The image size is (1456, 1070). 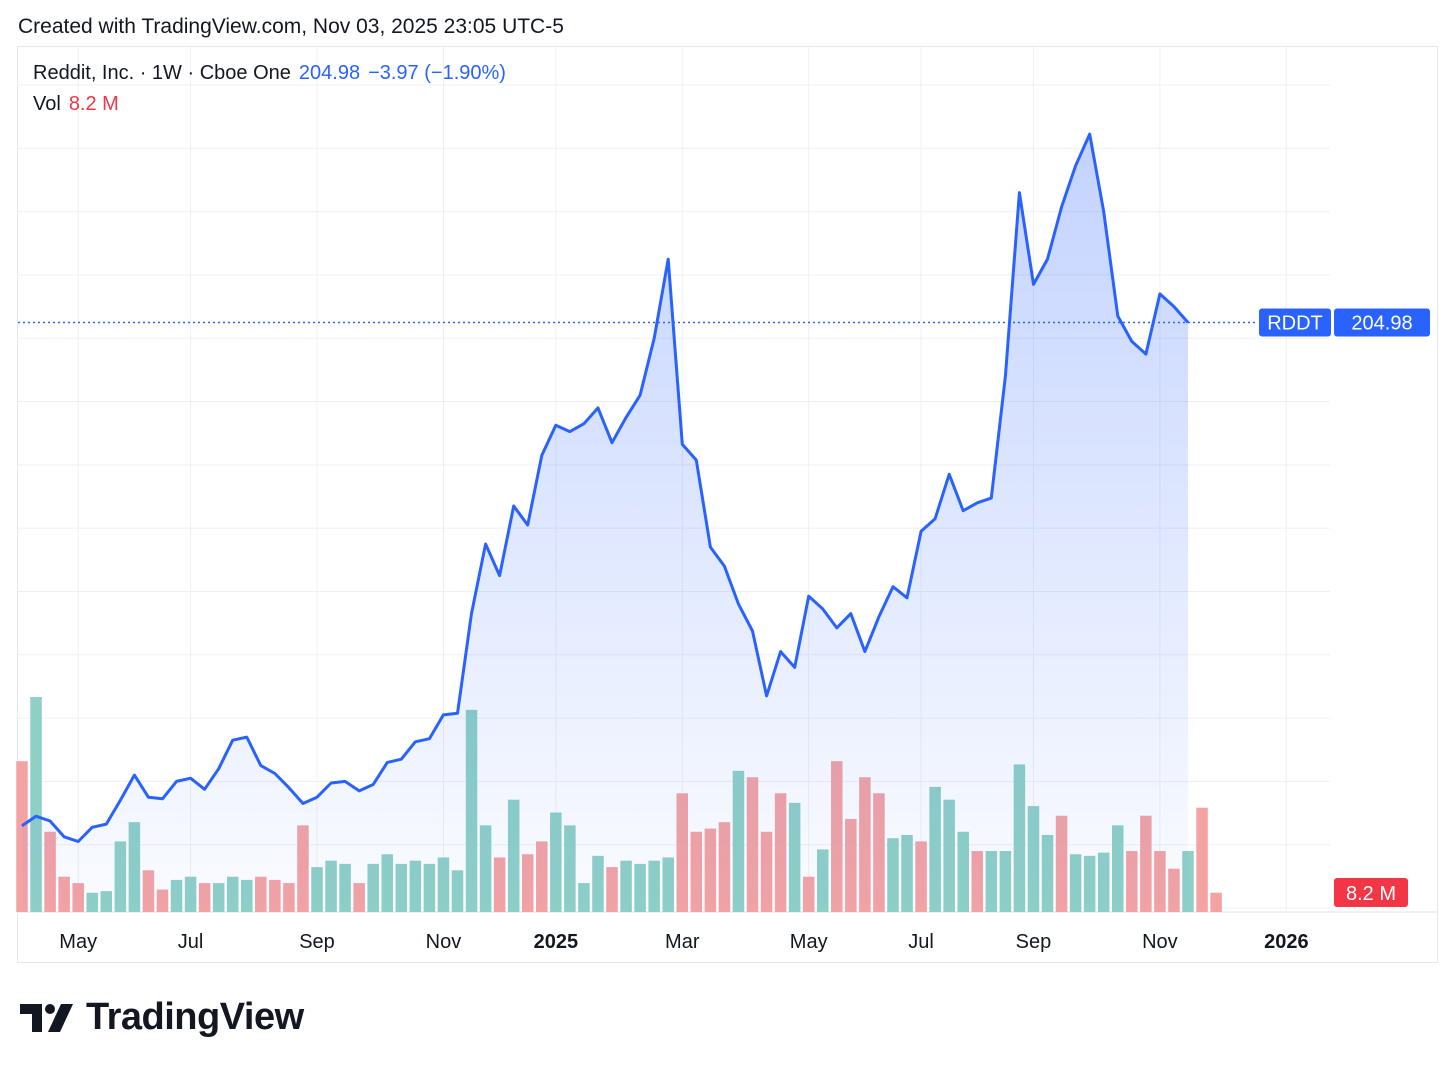 What do you see at coordinates (1404, 276) in the screenshot?
I see `y-tick-label: 220.00` at bounding box center [1404, 276].